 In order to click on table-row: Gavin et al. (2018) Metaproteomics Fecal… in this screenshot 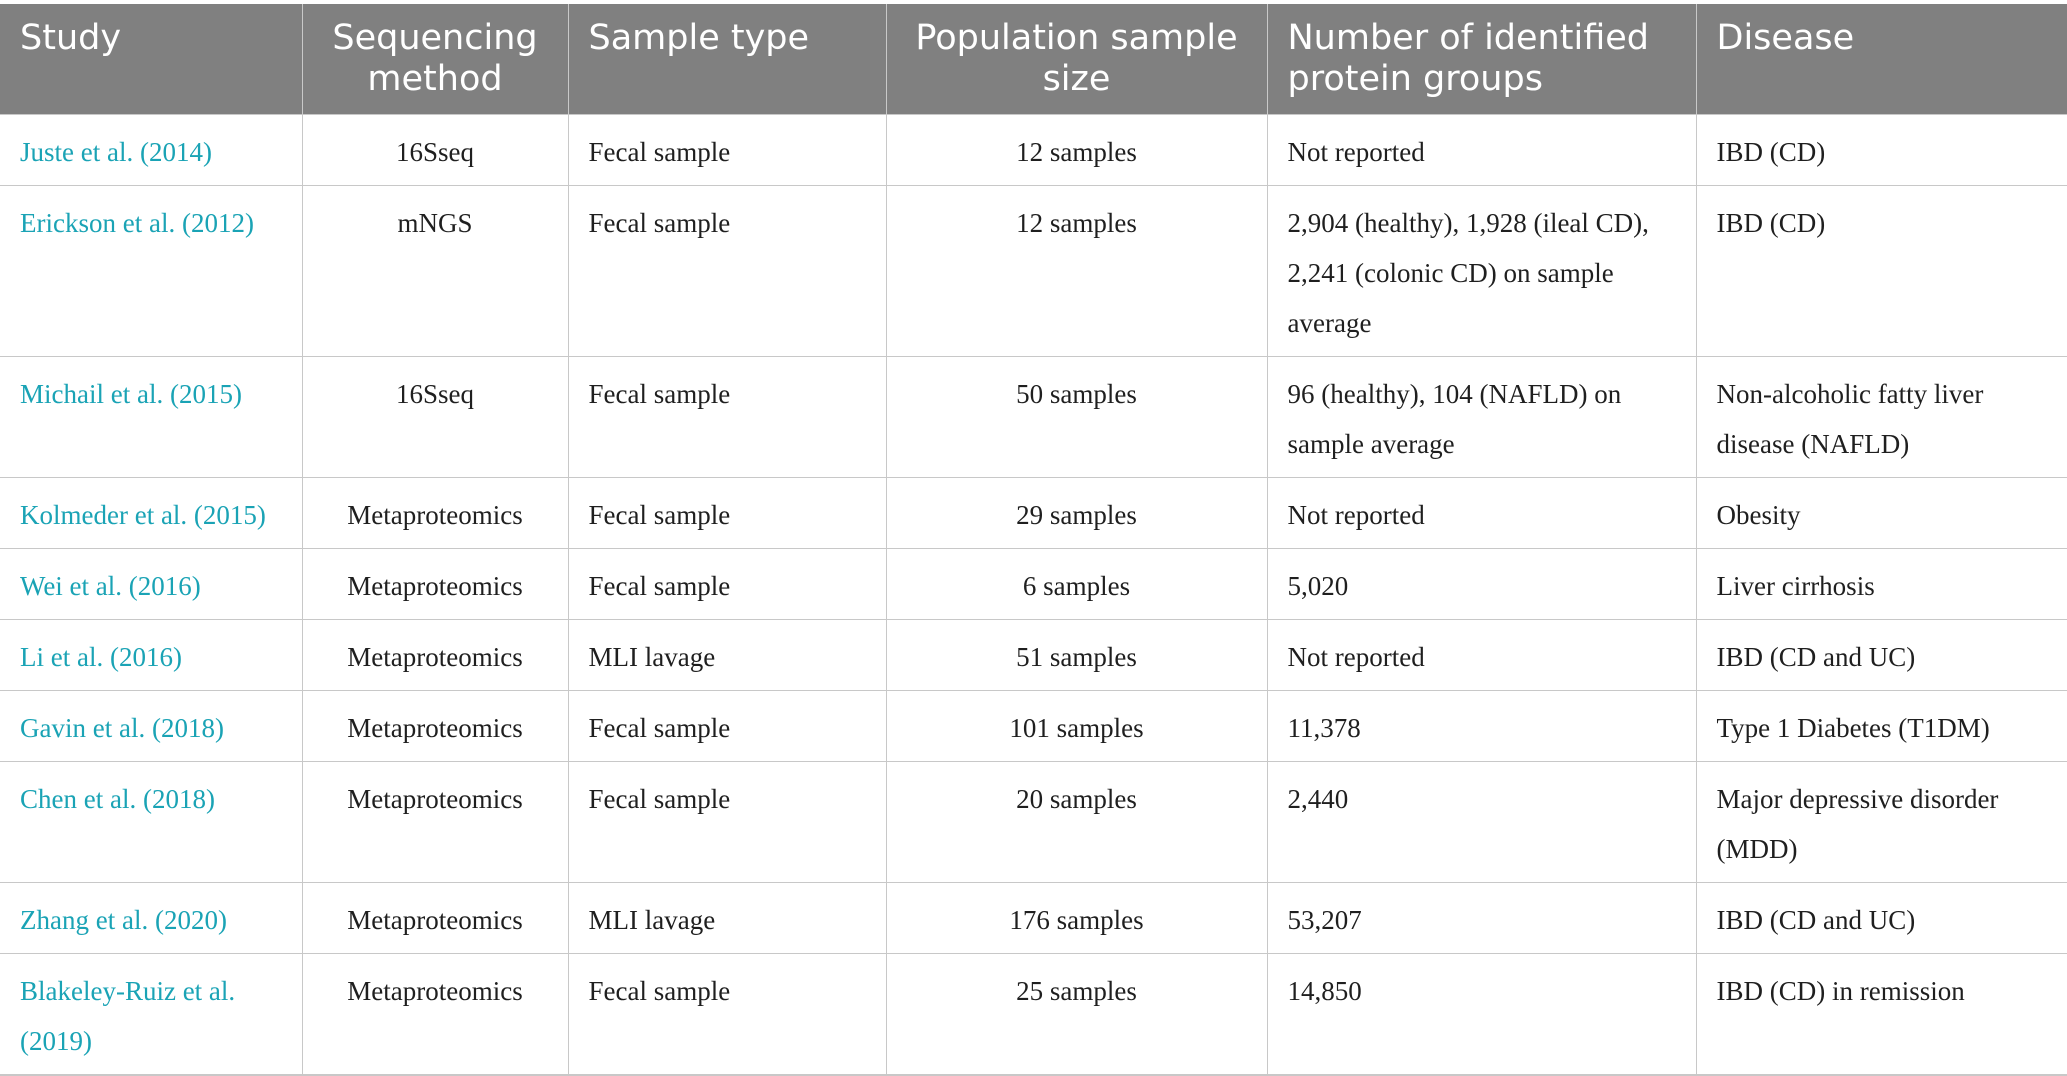, I will do `click(1033, 725)`.